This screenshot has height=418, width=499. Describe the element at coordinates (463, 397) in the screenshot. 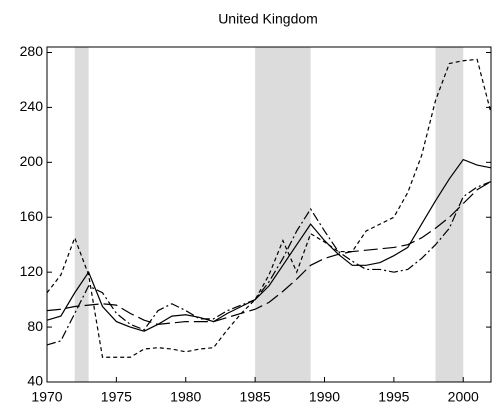

I see `x-tick-label: 2000` at that location.